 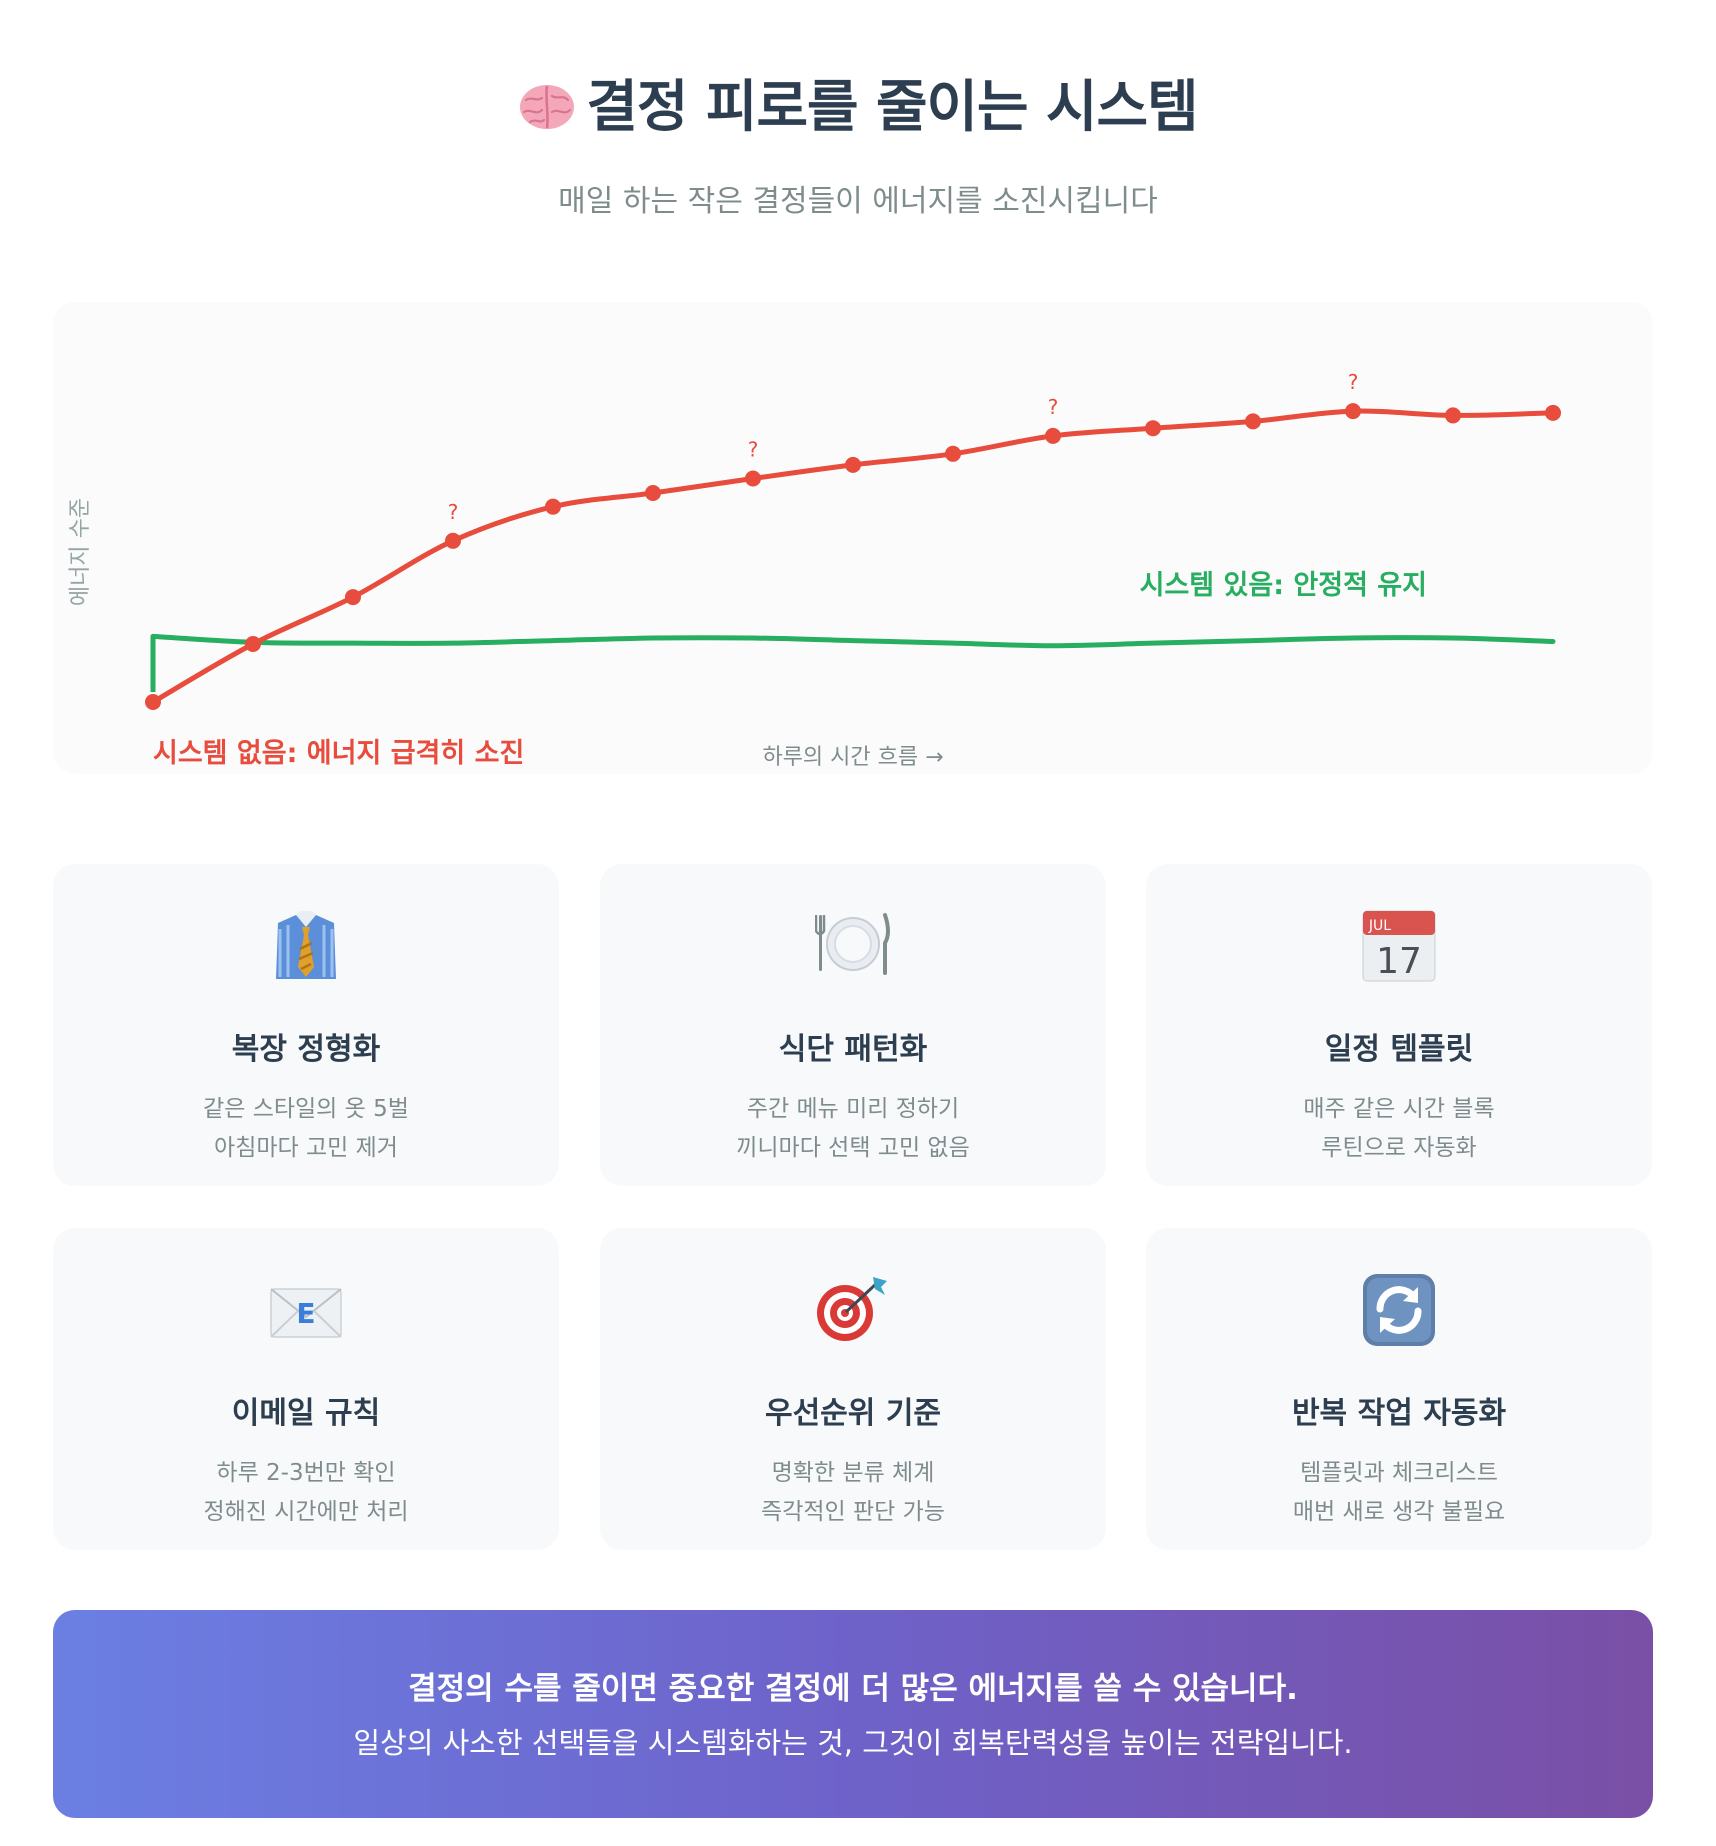 I want to click on target-dart-icon, so click(x=852, y=1309).